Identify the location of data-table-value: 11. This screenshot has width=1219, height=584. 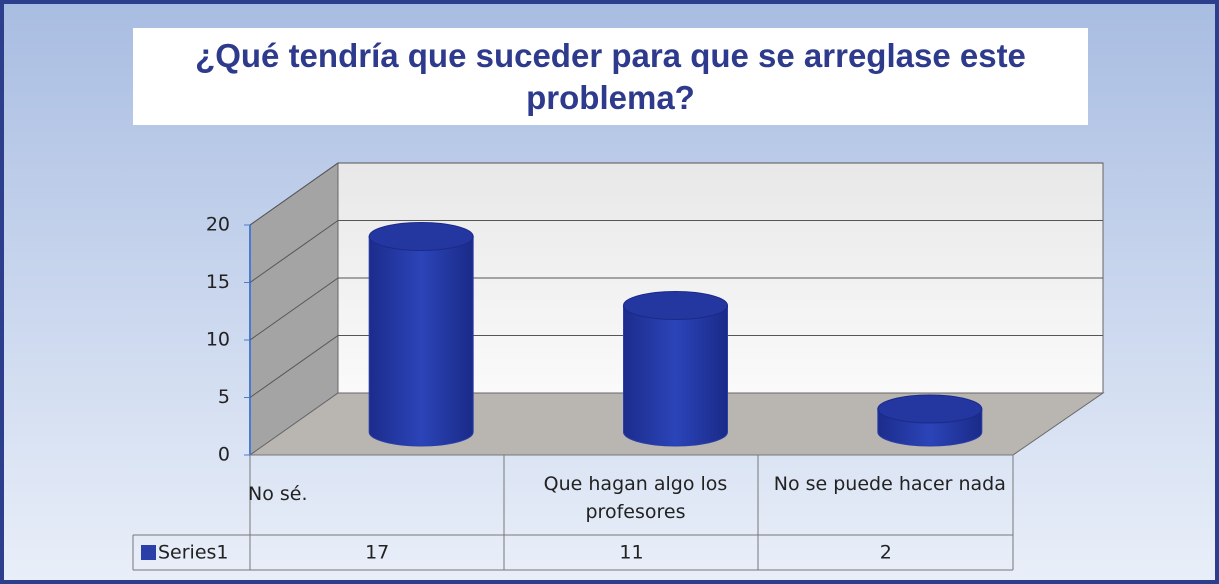
(631, 553).